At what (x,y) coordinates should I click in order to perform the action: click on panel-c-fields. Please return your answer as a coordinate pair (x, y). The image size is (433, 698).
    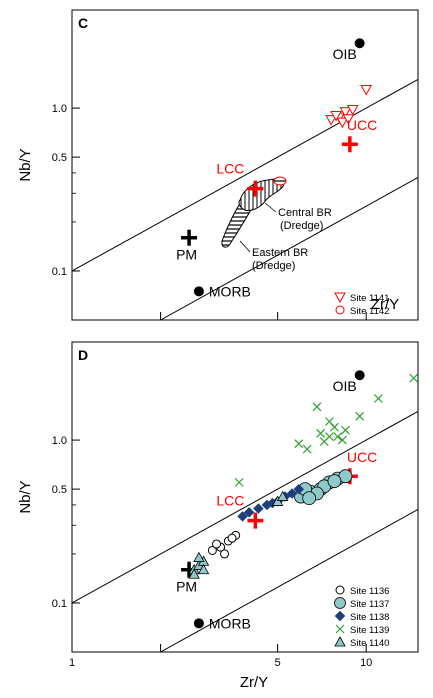
    Looking at the image, I should click on (254, 212).